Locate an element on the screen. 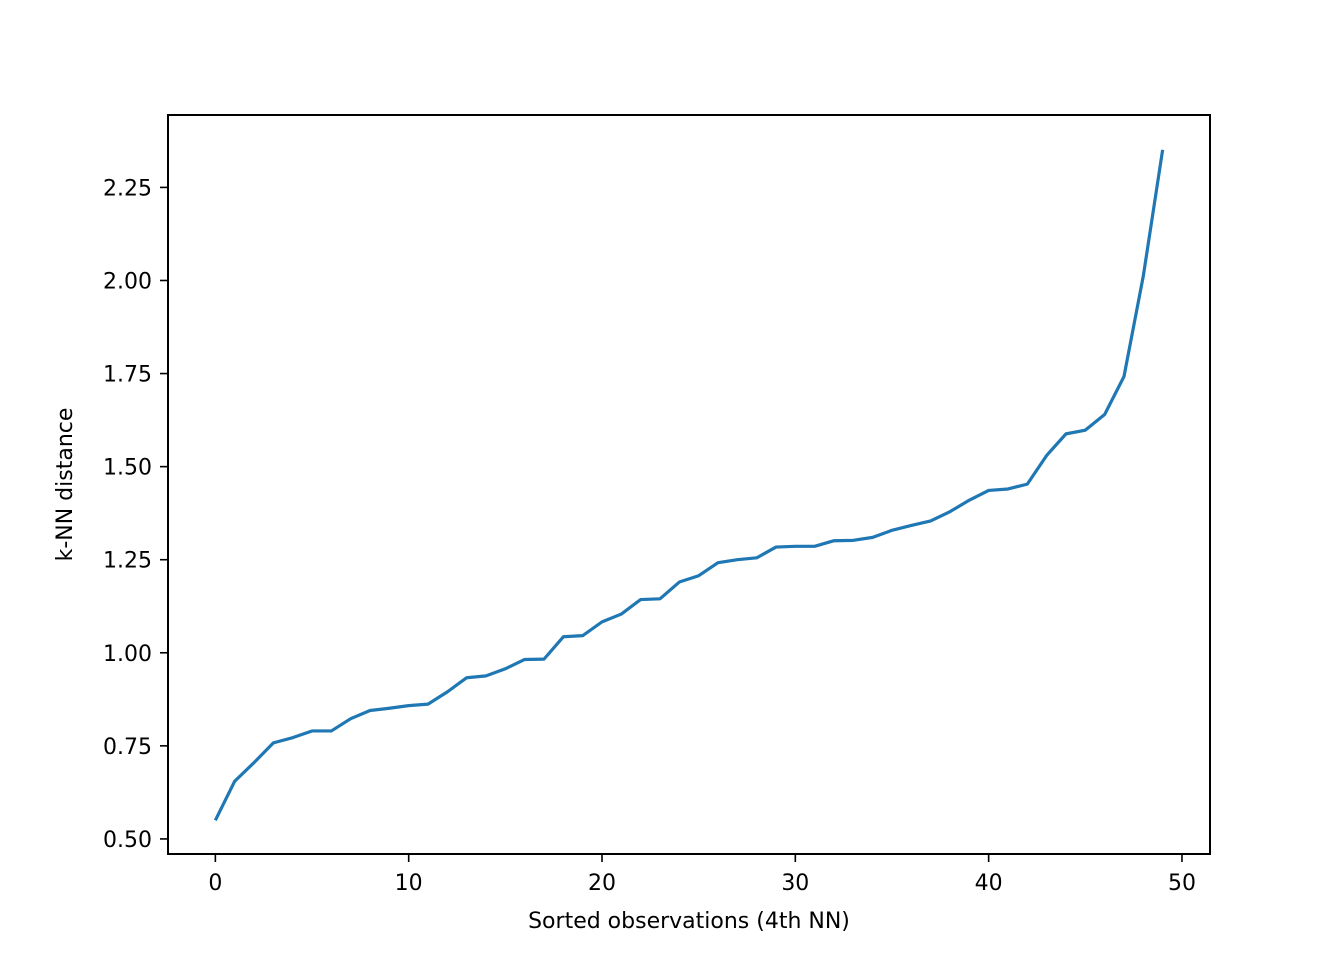 The image size is (1344, 960). y-tick-label: 1.75 is located at coordinates (127, 375).